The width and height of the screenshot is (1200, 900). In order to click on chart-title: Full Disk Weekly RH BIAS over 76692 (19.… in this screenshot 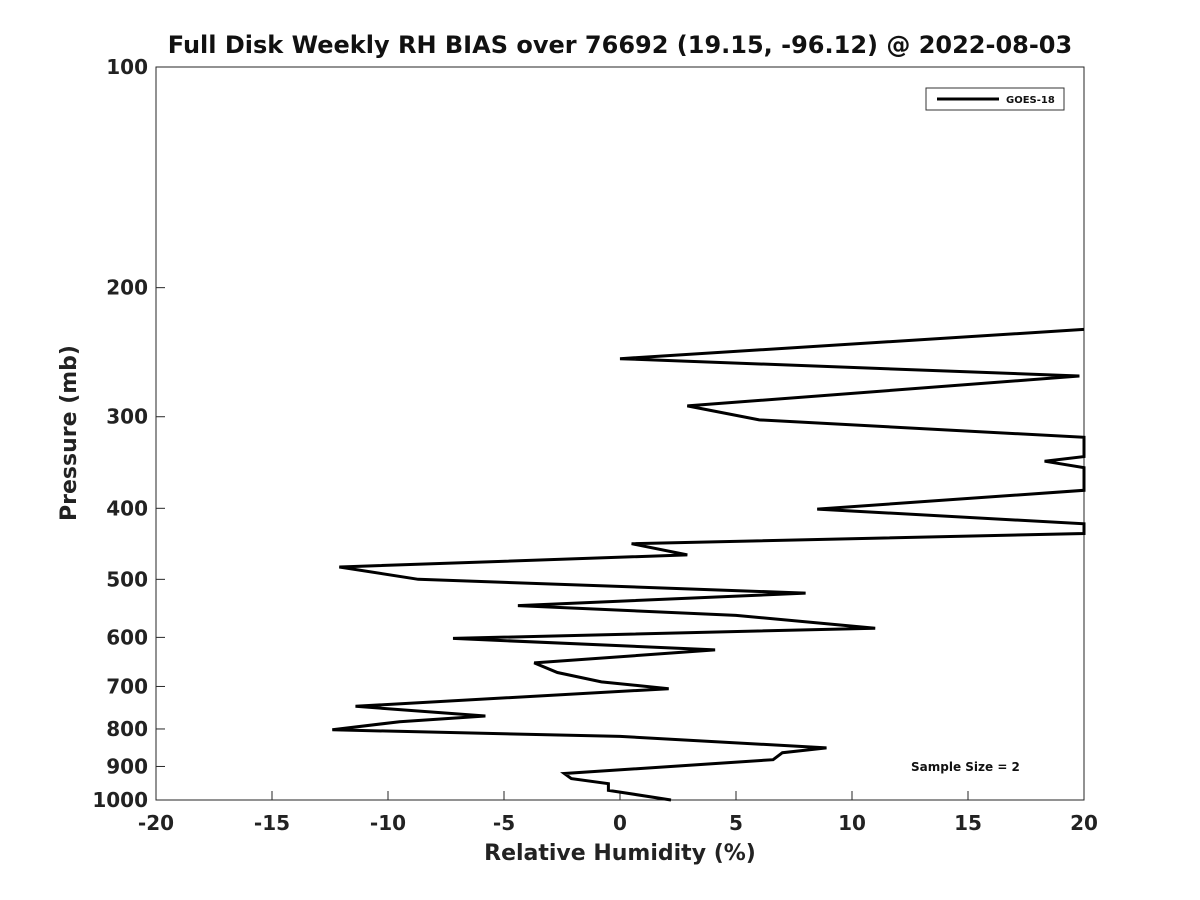, I will do `click(620, 45)`.